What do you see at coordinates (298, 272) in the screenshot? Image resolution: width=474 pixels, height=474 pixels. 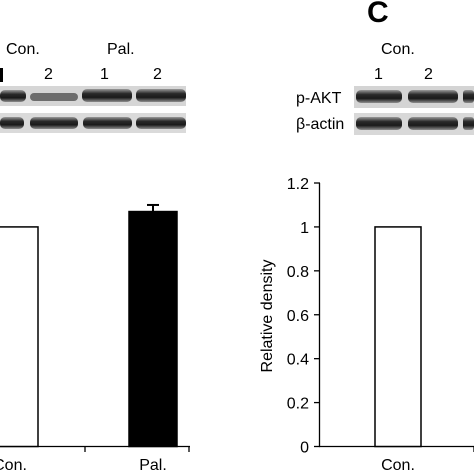 I see `right-y-tick-label: 0.8` at bounding box center [298, 272].